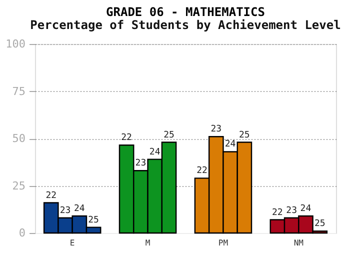 This screenshot has height=260, width=360. What do you see at coordinates (65, 211) in the screenshot?
I see `series-label: 23` at bounding box center [65, 211].